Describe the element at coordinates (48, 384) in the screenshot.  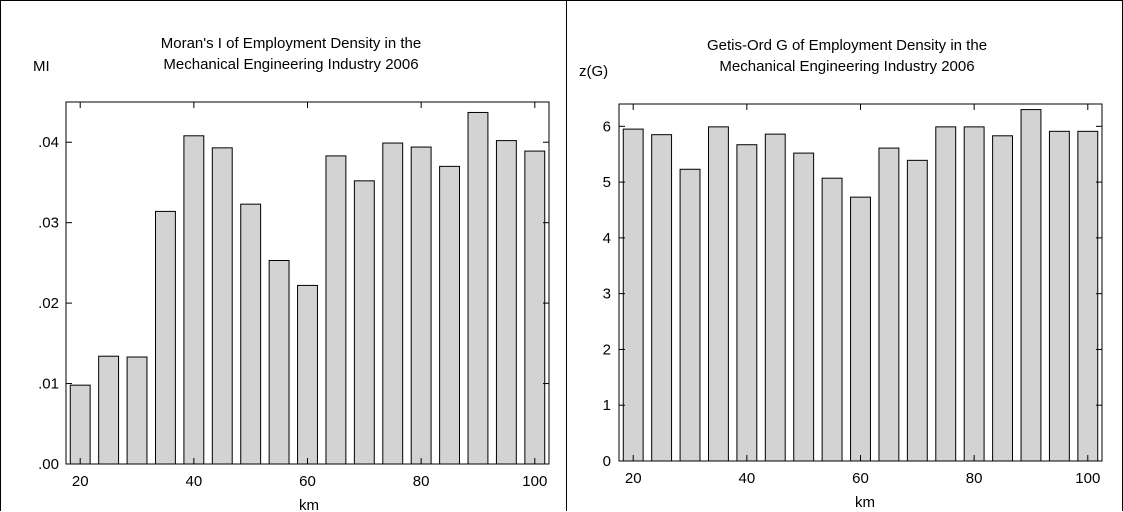
I see `y-tick-label: .01` at that location.